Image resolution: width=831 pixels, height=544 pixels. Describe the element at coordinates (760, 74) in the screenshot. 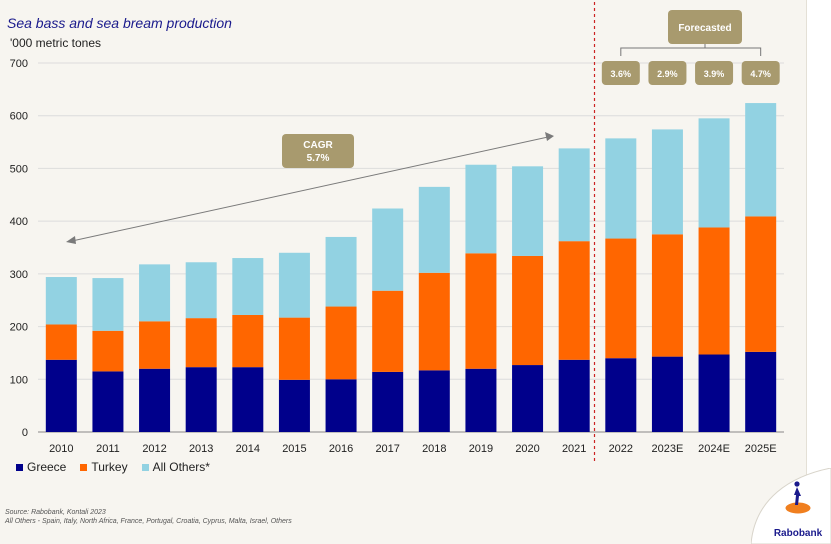

I see `growth-rate-label: 4.7%` at that location.